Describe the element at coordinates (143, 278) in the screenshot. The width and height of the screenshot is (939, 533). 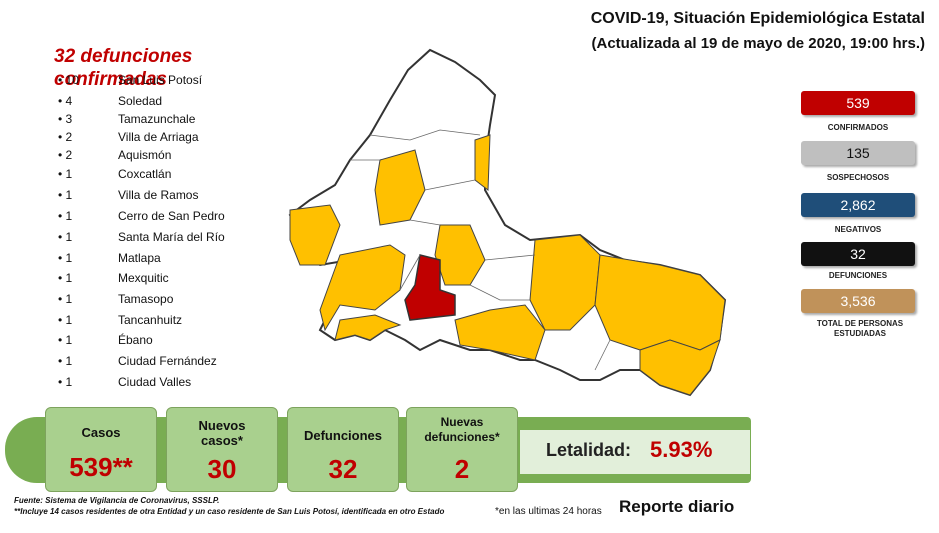
I see `municipality-name: Mexquitic` at that location.